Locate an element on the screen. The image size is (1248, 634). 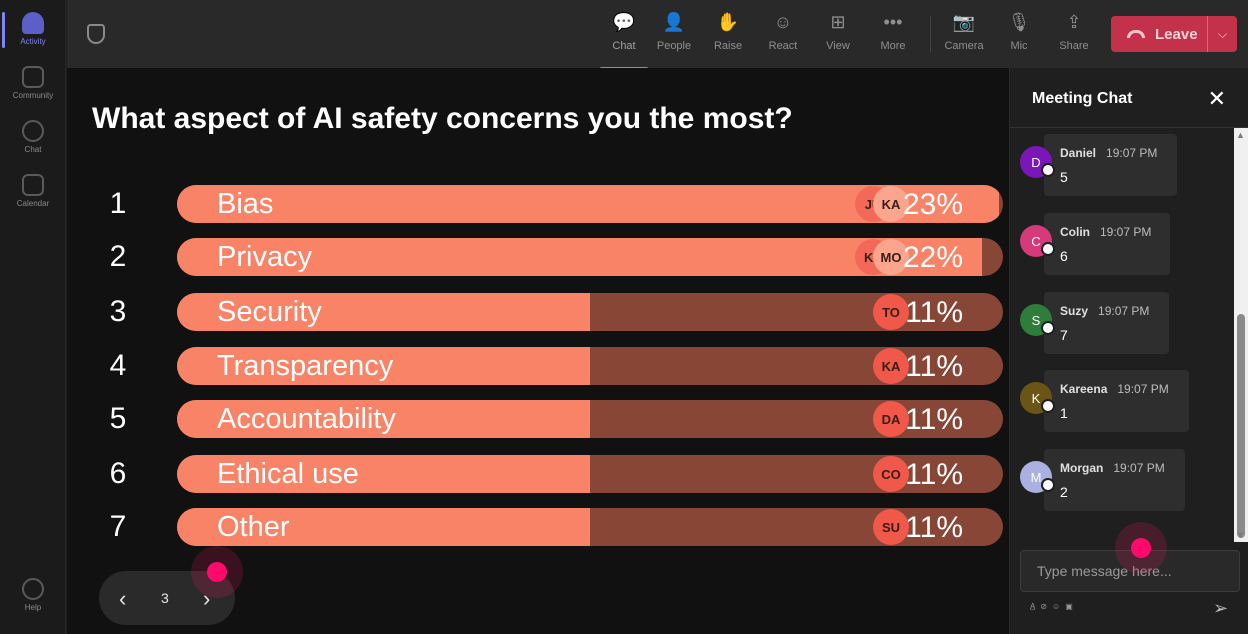
message-input is located at coordinates (1130, 571).